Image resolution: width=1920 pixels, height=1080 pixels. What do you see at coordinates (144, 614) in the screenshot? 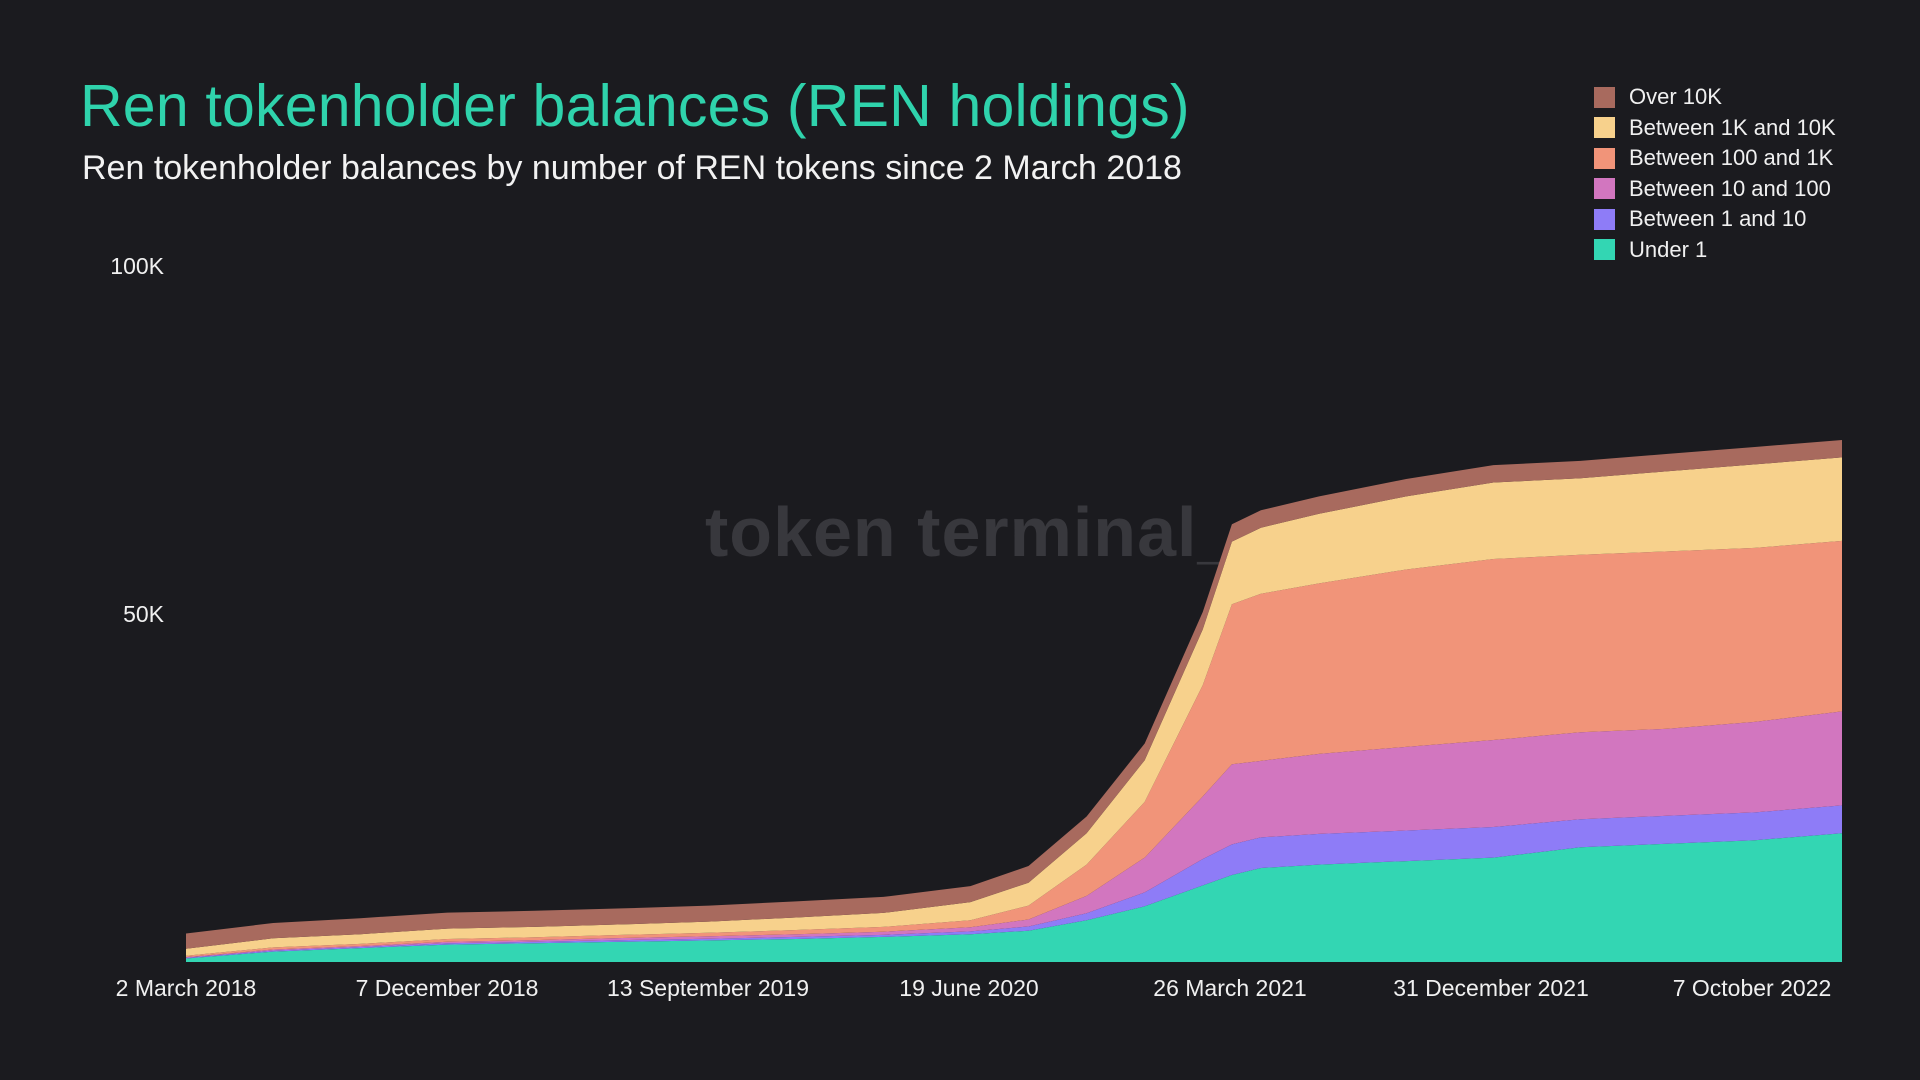
I see `y-tick-label: 50K` at bounding box center [144, 614].